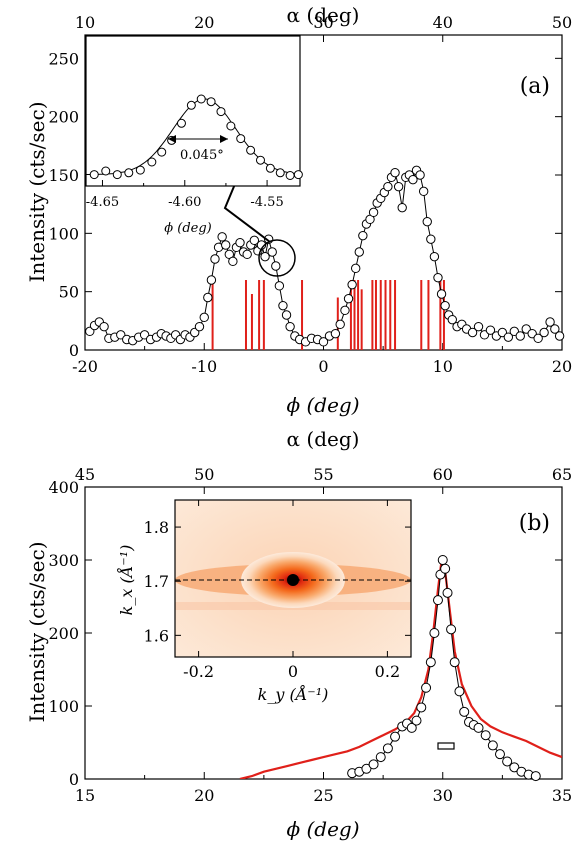 This screenshot has width=586, height=844. What do you see at coordinates (322, 829) in the screenshot?
I see `panel-b-x-axis-label: ϕ (deg)` at bounding box center [322, 829].